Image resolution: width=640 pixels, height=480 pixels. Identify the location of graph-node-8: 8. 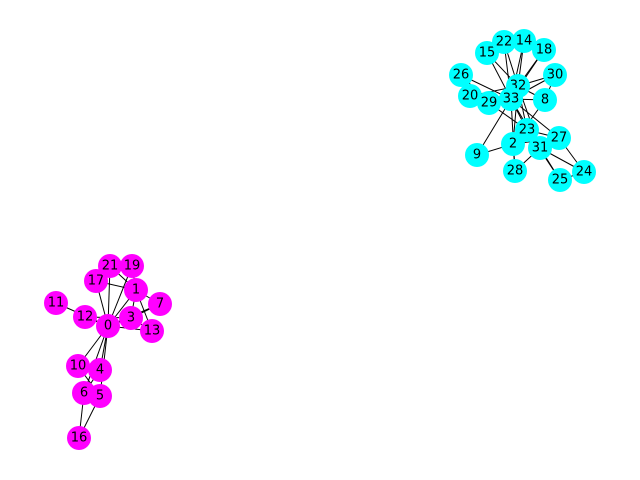
(545, 100).